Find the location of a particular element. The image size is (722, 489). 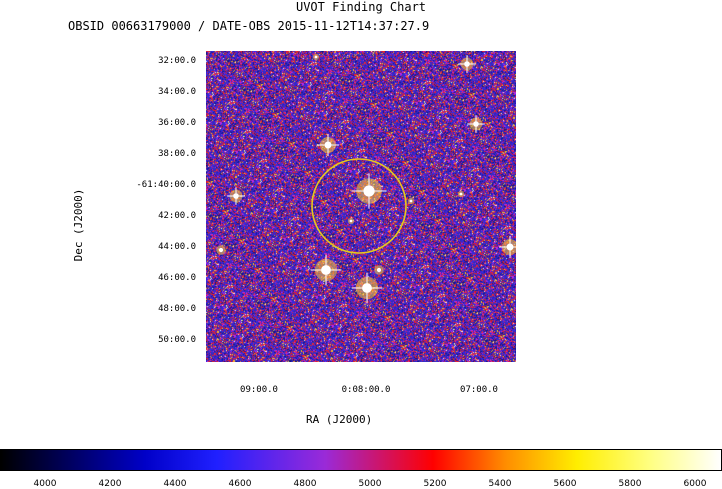

dec-tick-label: 36:00.0 is located at coordinates (177, 123).